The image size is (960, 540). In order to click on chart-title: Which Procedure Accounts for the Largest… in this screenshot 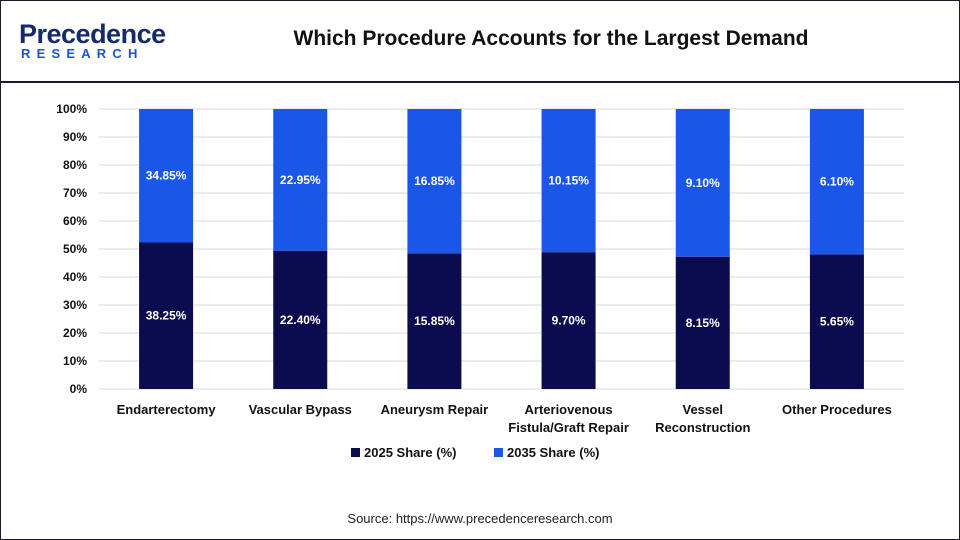, I will do `click(551, 38)`.